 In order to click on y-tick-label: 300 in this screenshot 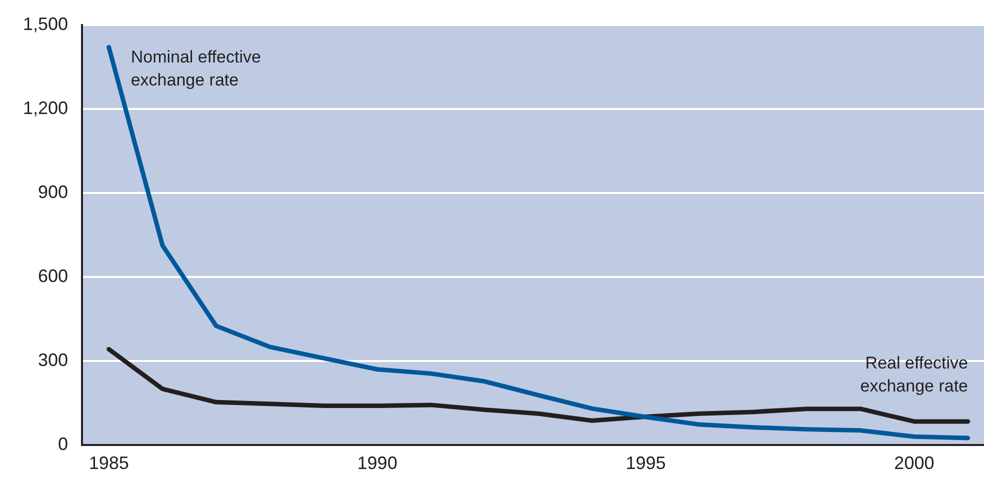, I will do `click(53, 360)`.